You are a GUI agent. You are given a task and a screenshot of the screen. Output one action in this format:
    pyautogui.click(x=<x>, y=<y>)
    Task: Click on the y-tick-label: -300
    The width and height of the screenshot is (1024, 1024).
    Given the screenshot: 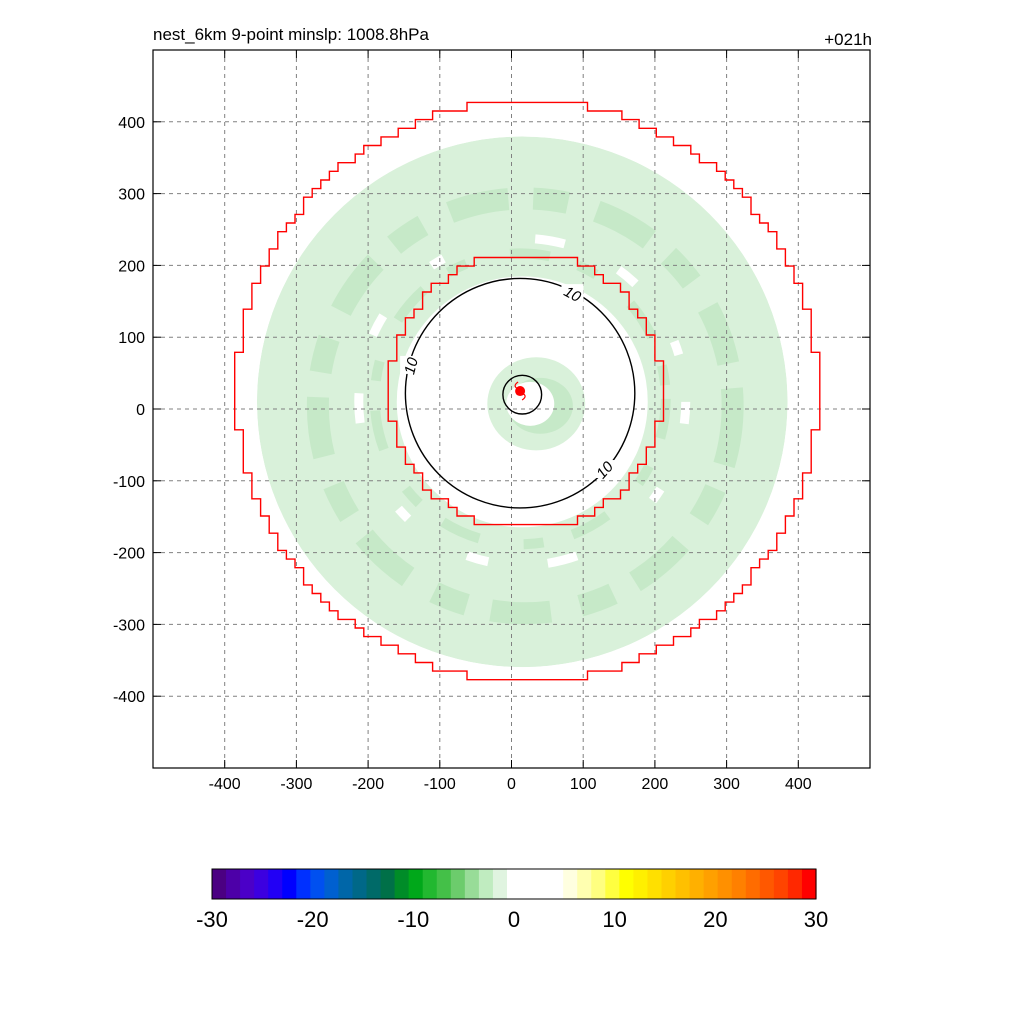 What is the action you would take?
    pyautogui.click(x=129, y=625)
    